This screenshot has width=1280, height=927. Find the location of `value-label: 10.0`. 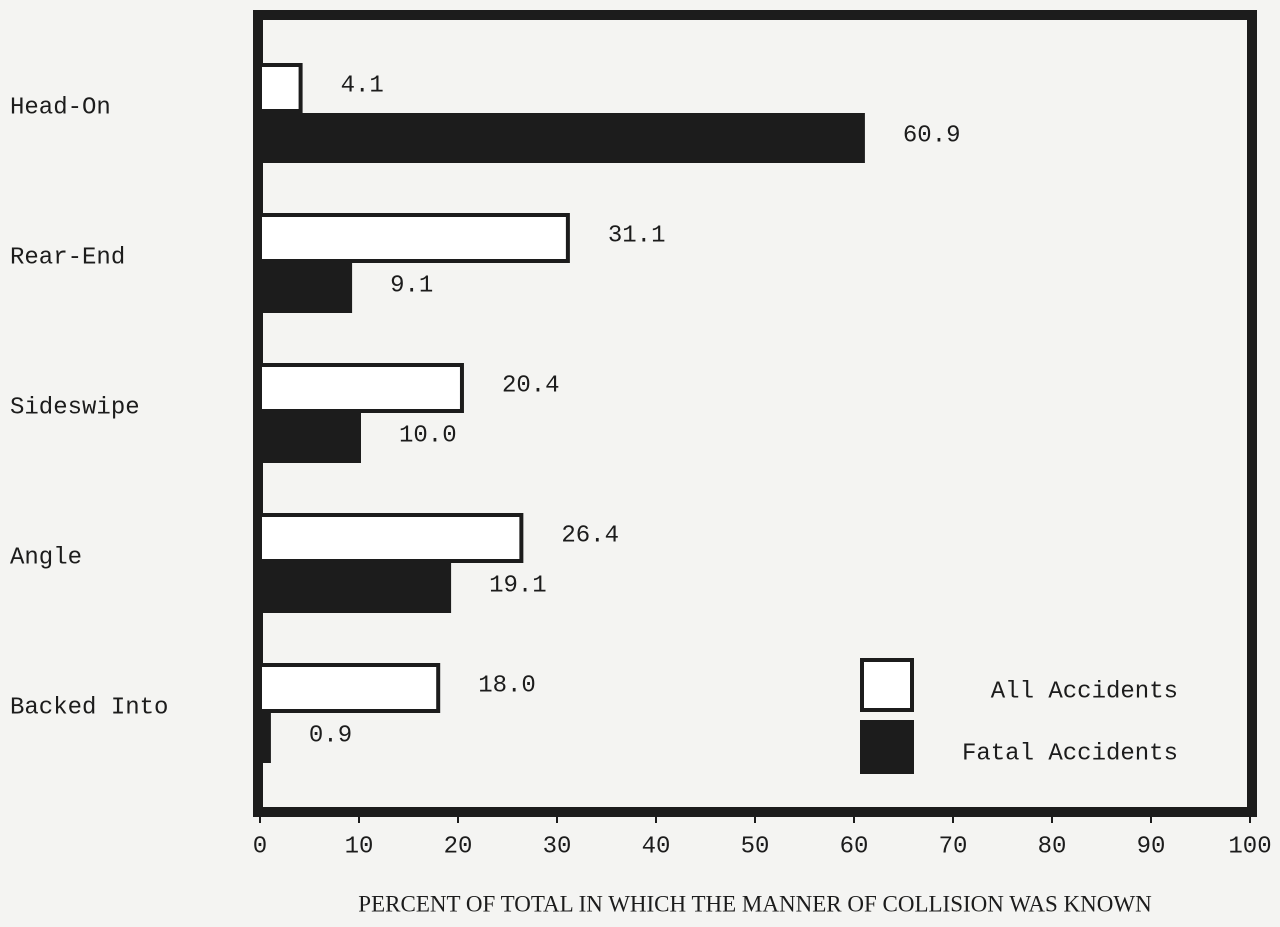

value-label: 10.0 is located at coordinates (428, 435).